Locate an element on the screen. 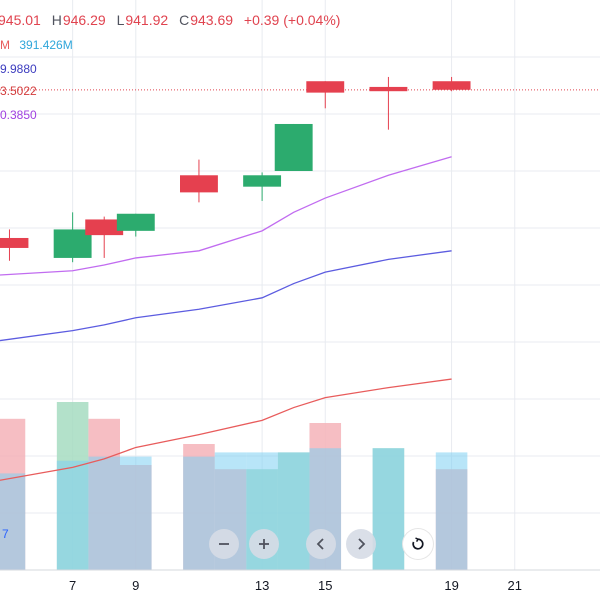  scroll-left-button is located at coordinates (321, 544).